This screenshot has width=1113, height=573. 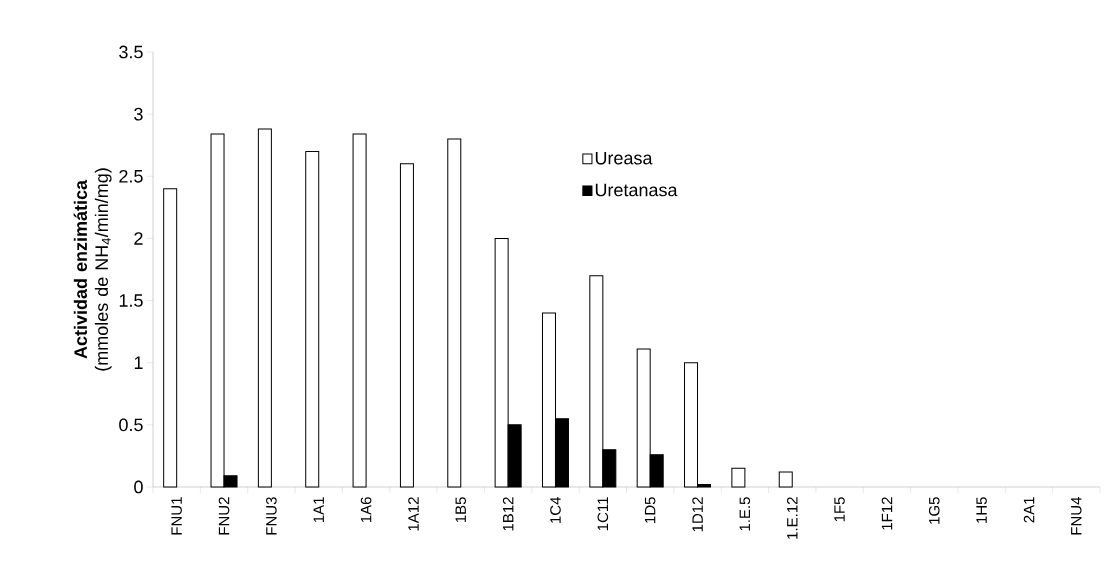 I want to click on x-tick-label: 1H5, so click(x=981, y=510).